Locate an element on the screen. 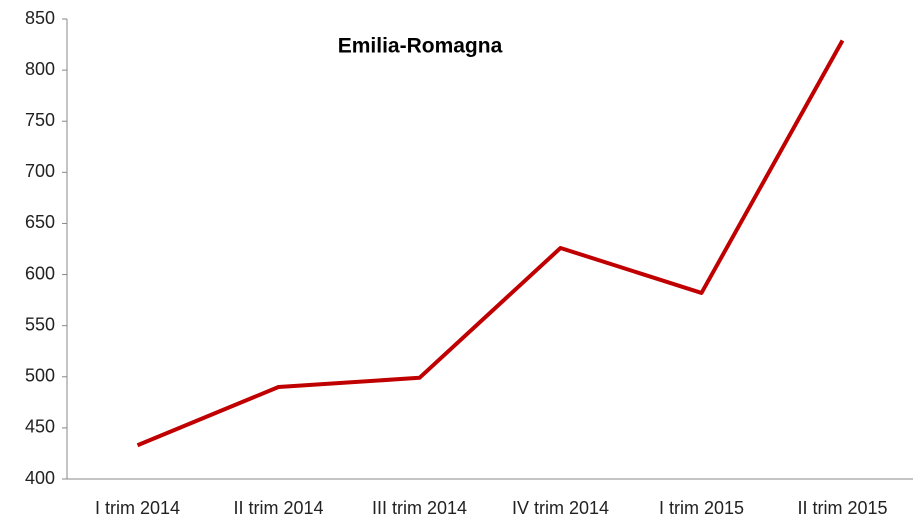  y-tick-label: 600 is located at coordinates (40, 273).